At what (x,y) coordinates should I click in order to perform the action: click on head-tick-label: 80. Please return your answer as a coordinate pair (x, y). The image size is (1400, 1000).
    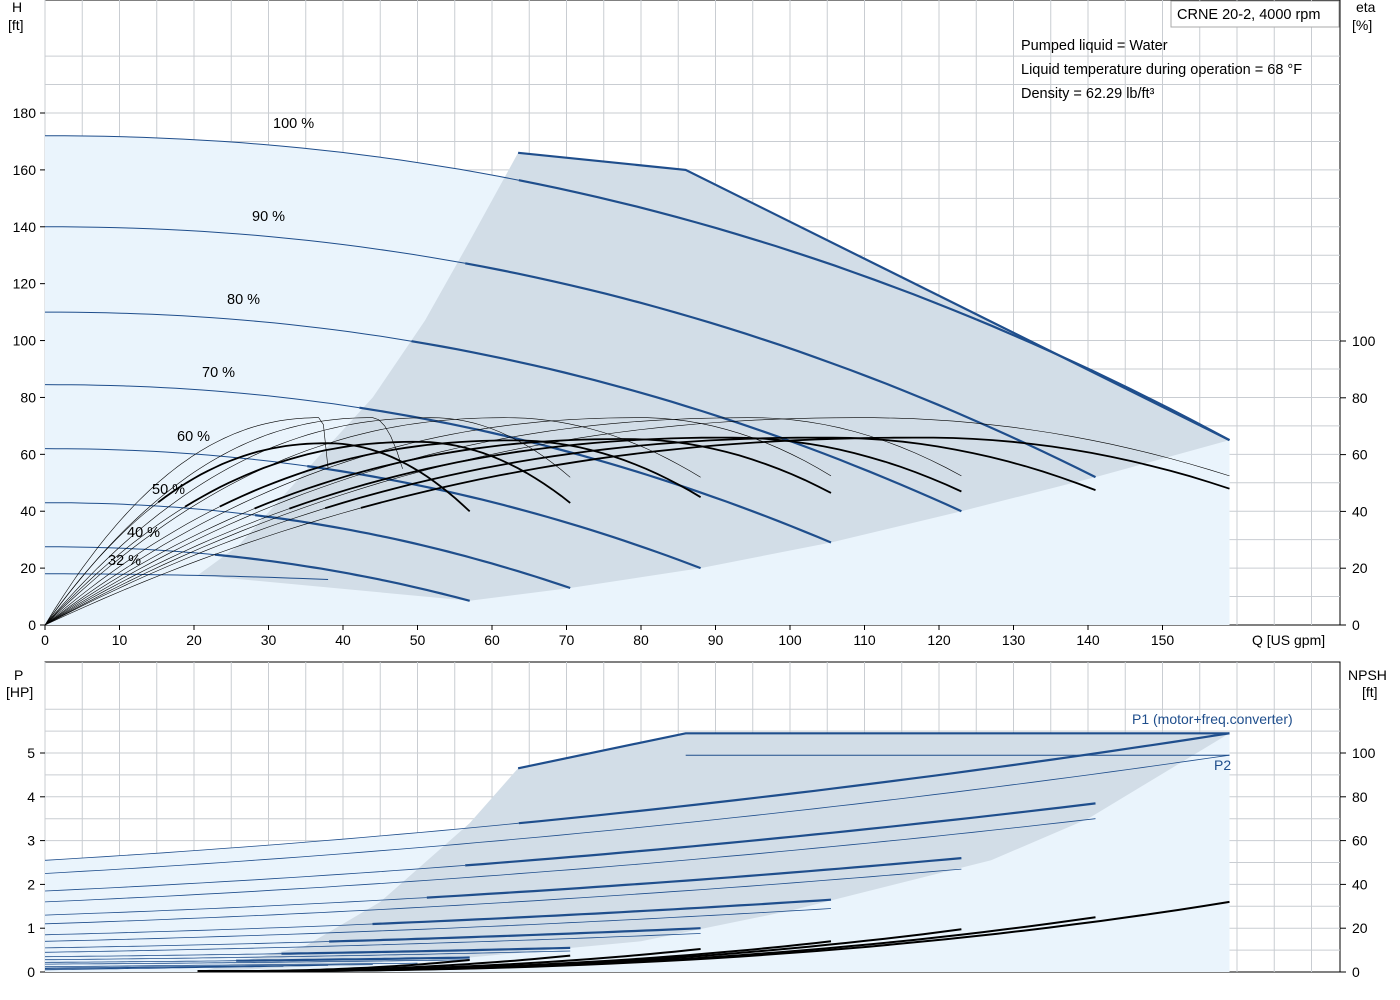
    Looking at the image, I should click on (28, 397).